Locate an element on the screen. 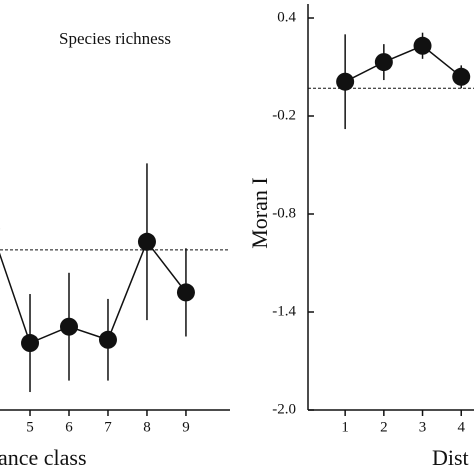 The height and width of the screenshot is (474, 474). x-tick-label: 8 is located at coordinates (147, 427).